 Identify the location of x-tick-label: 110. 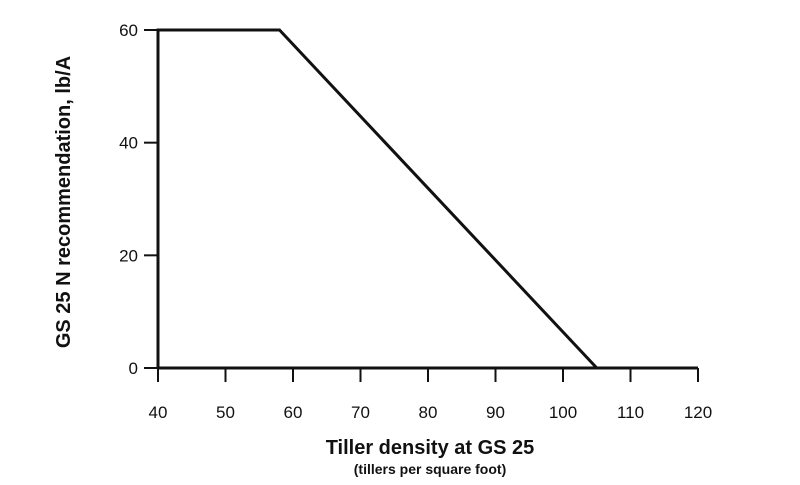
(630, 412).